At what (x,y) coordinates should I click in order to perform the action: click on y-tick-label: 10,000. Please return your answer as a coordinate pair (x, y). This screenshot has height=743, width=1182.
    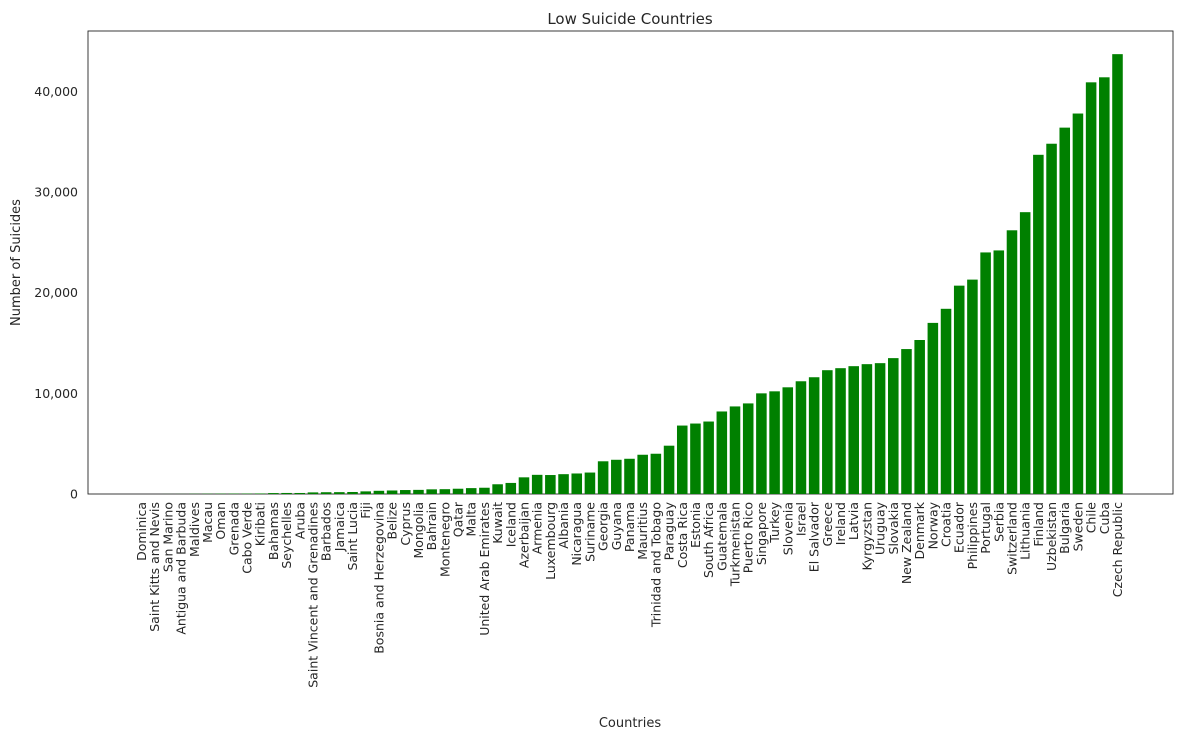
    Looking at the image, I should click on (56, 393).